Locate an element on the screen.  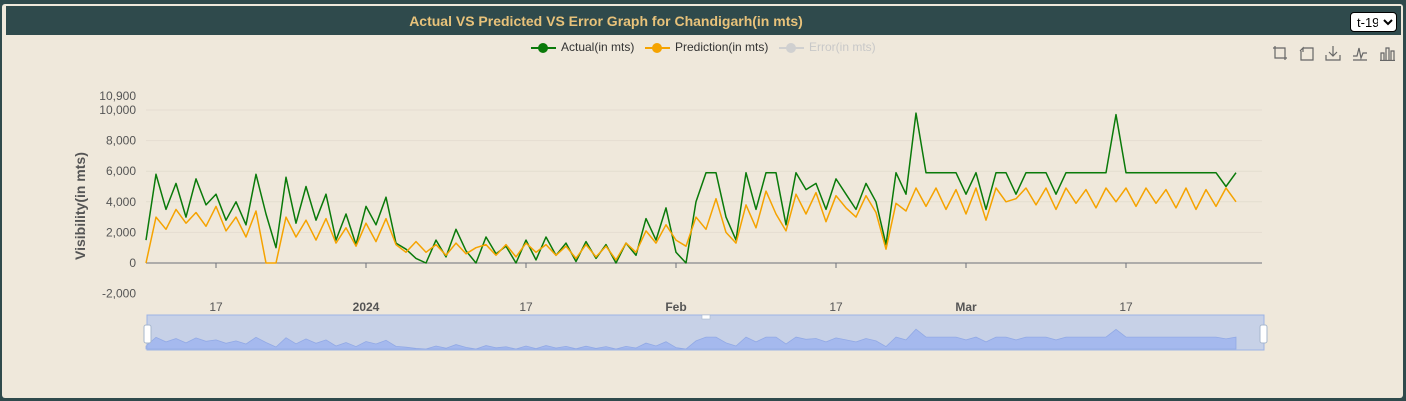
x-tick-label: 2024 is located at coordinates (366, 307).